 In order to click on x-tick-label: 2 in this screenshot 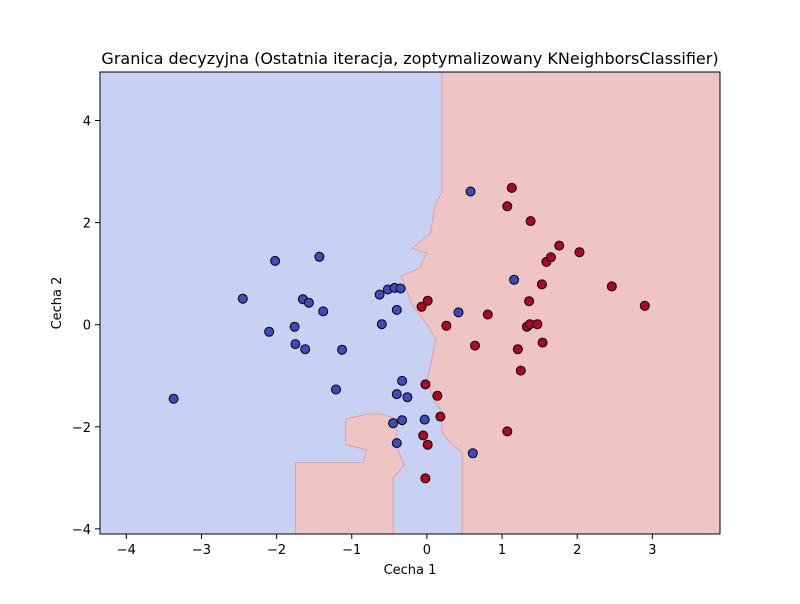, I will do `click(577, 550)`.